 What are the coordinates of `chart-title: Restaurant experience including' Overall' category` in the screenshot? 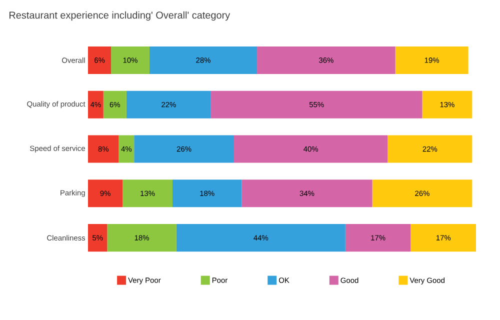 It's located at (120, 16).